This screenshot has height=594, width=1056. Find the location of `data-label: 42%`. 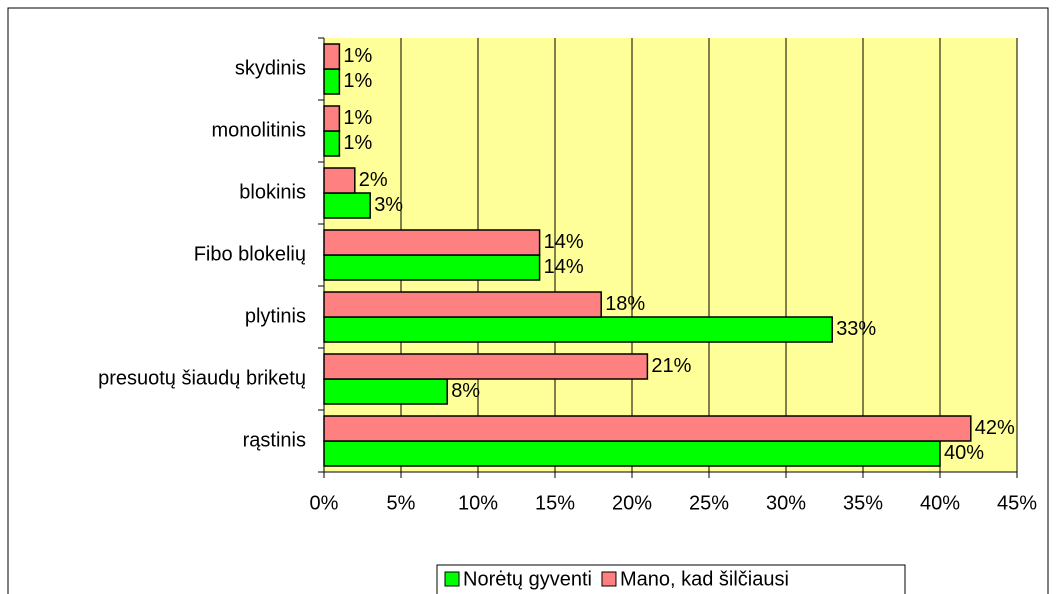

data-label: 42% is located at coordinates (995, 428).